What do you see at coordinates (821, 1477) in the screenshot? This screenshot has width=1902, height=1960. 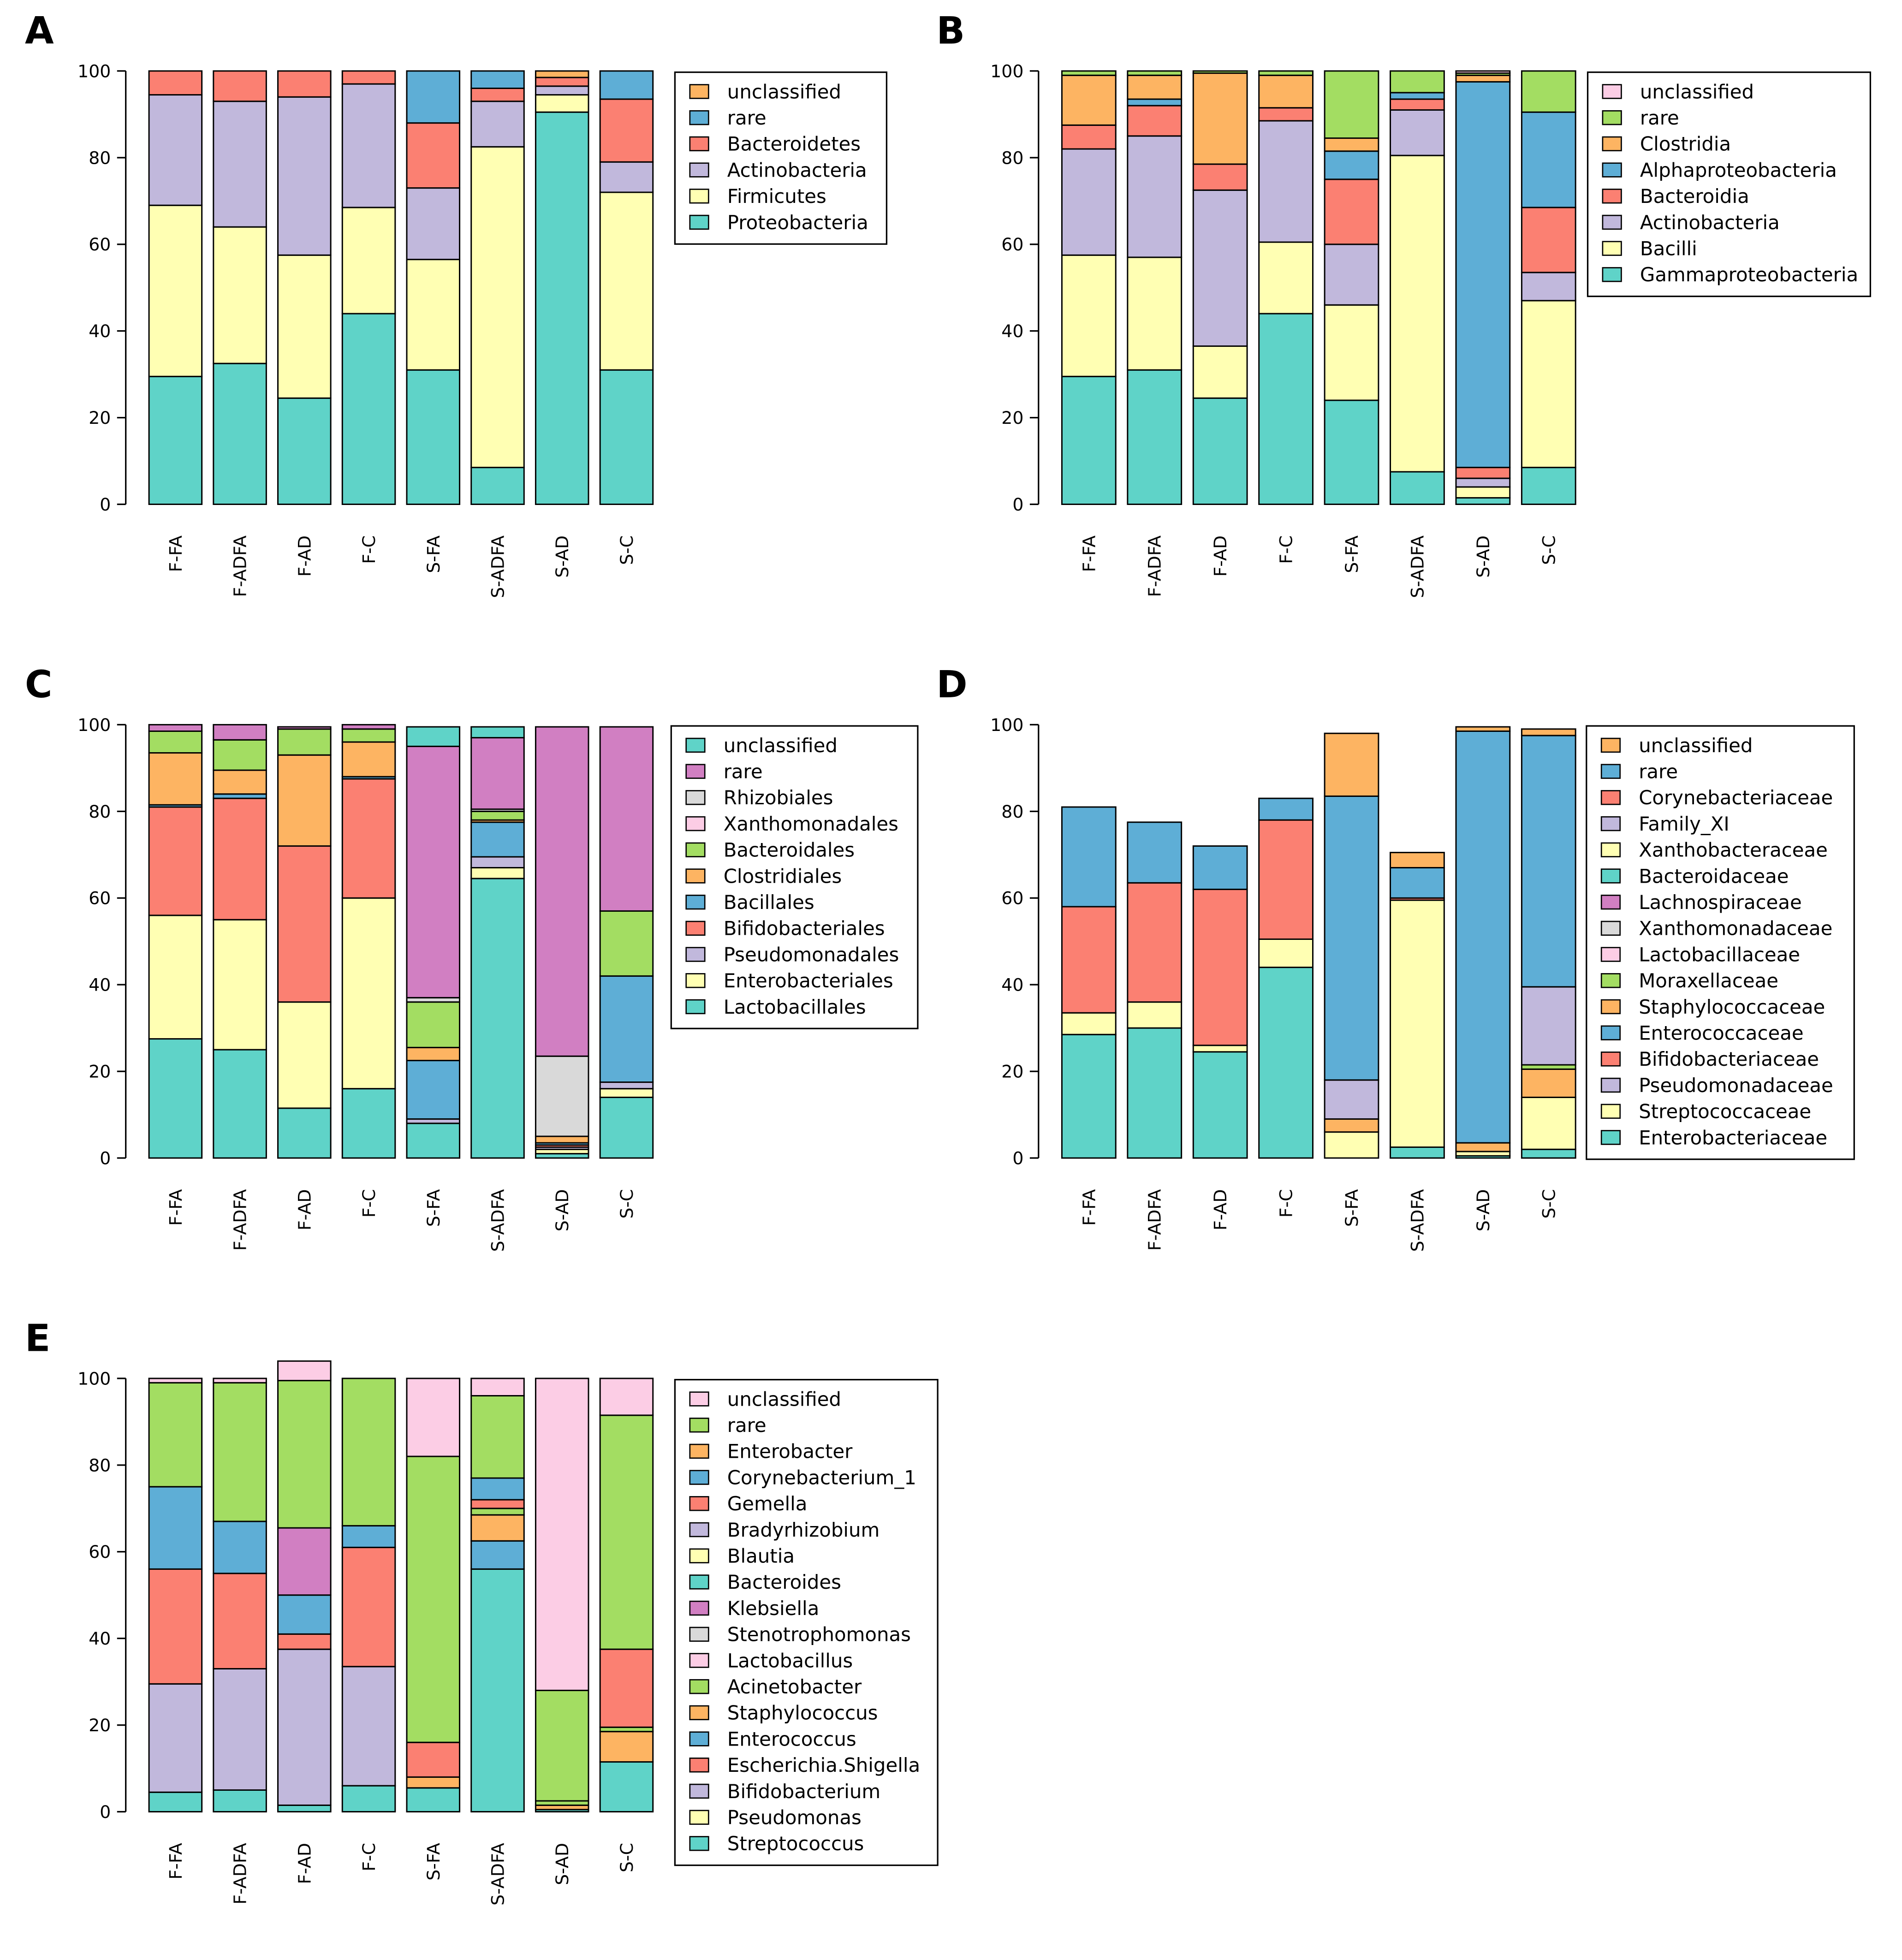 I see `legend-label: Corynebacterium_1` at bounding box center [821, 1477].